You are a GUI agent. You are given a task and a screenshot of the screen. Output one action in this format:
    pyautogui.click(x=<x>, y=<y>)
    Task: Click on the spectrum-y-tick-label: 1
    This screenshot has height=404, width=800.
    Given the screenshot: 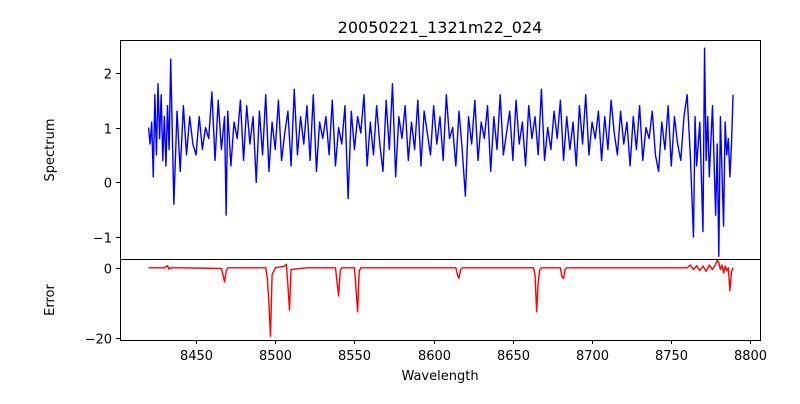 What is the action you would take?
    pyautogui.click(x=108, y=130)
    